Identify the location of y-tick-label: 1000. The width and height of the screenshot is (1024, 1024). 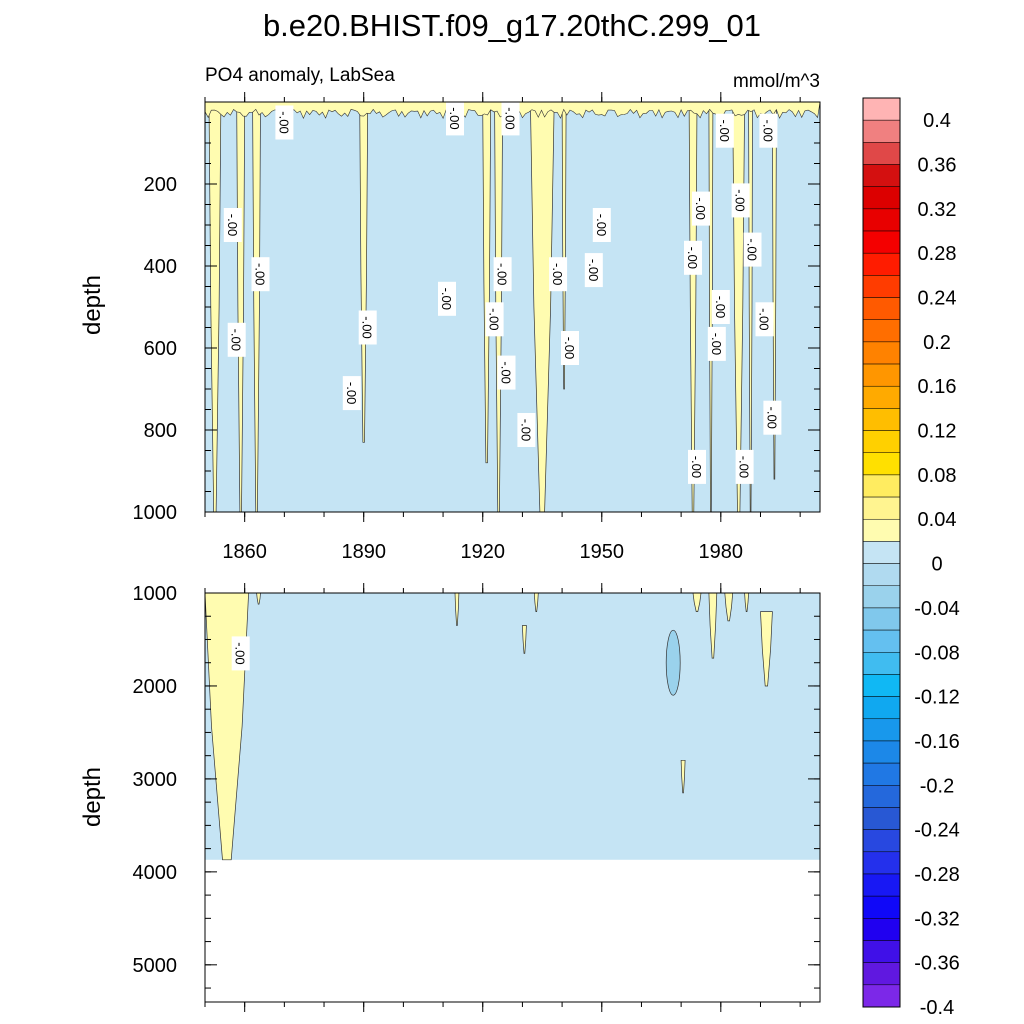
(155, 594).